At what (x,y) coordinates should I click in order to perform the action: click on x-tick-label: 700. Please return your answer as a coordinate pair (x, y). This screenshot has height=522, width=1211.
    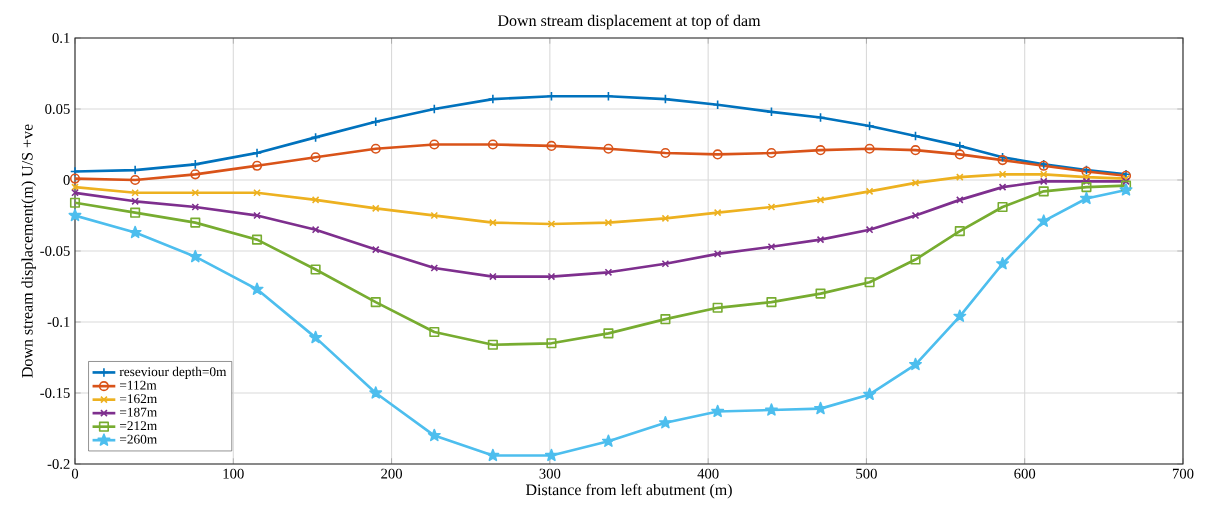
    Looking at the image, I should click on (1183, 473).